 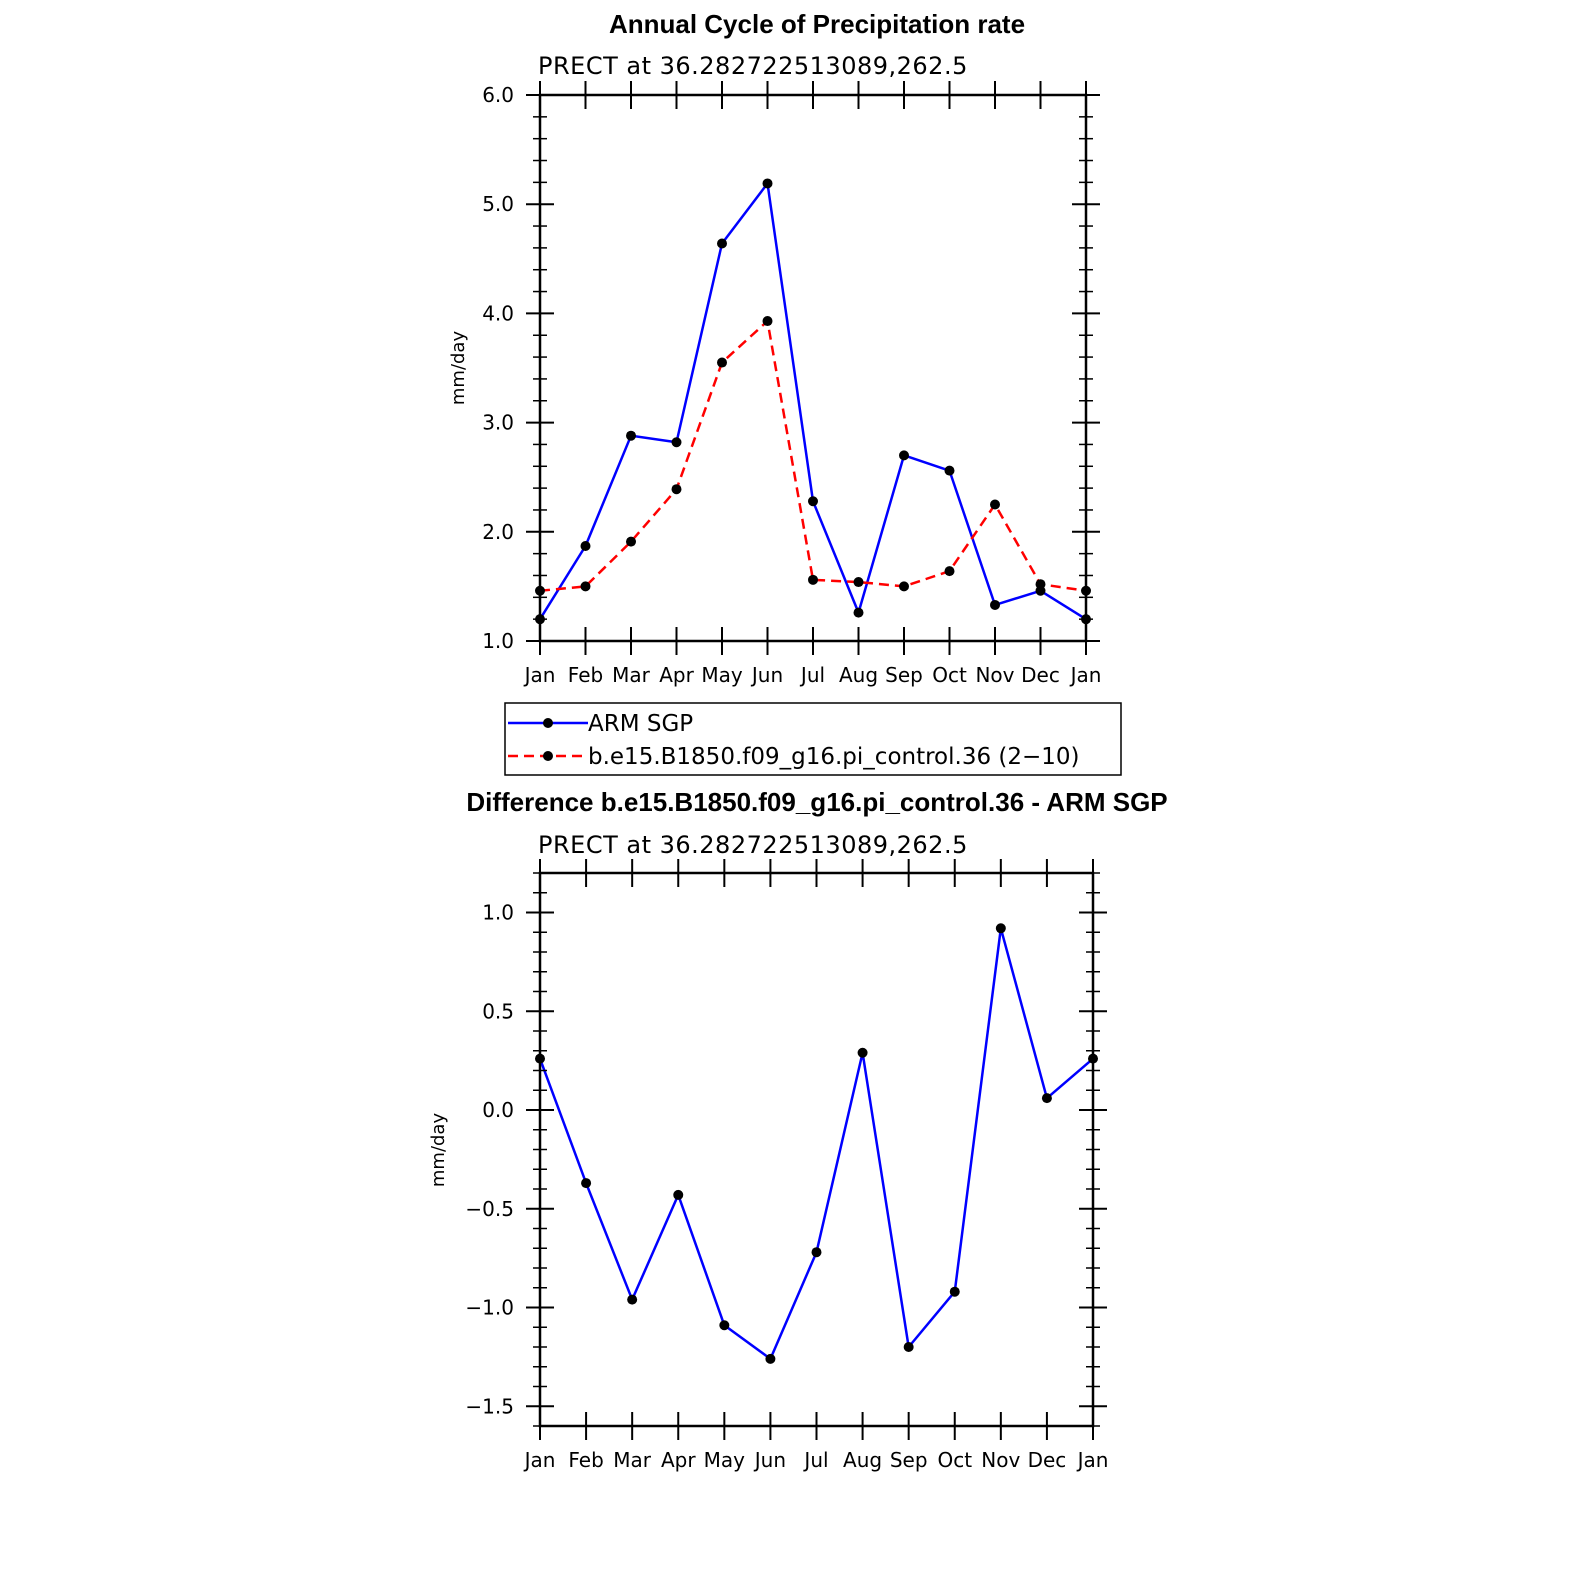 I want to click on bottom-x-tick-label: Oct, so click(x=954, y=1460).